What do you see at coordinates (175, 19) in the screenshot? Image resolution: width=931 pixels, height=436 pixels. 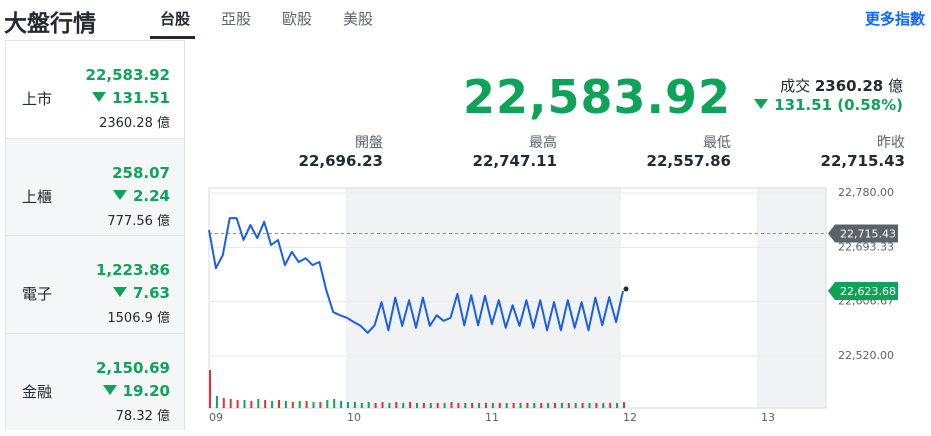 I see `tab: 台股` at bounding box center [175, 19].